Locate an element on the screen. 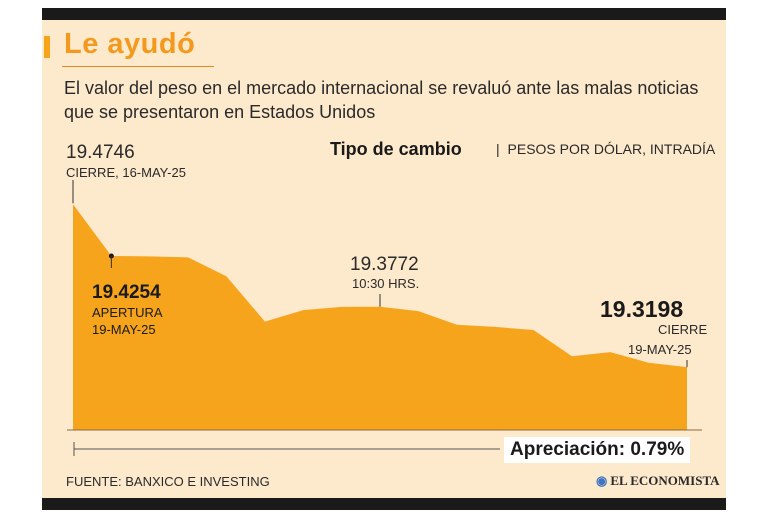 The width and height of the screenshot is (768, 518). brand-logo: ◉ EL ECONOMISTA is located at coordinates (658, 481).